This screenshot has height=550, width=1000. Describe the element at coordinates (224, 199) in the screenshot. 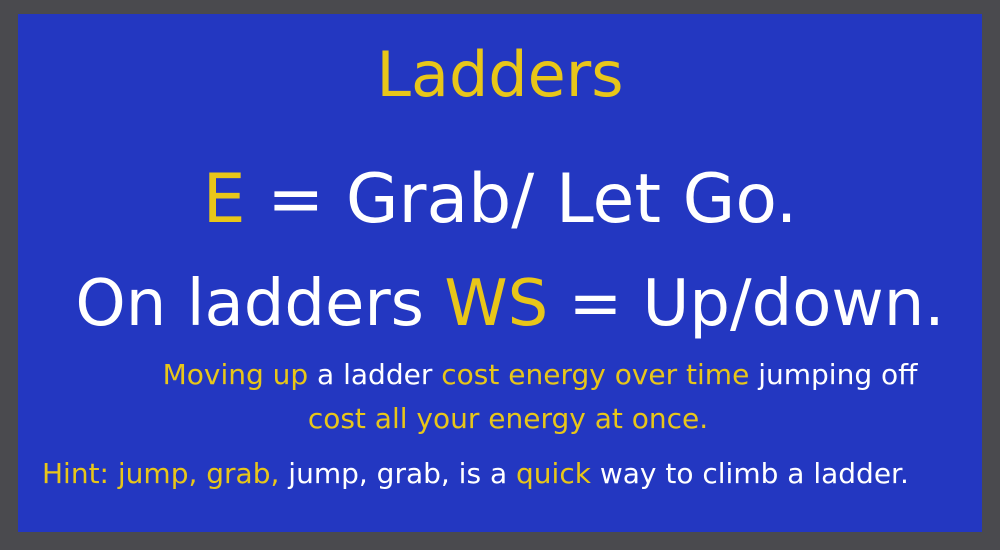

I see `grab-key: E` at that location.